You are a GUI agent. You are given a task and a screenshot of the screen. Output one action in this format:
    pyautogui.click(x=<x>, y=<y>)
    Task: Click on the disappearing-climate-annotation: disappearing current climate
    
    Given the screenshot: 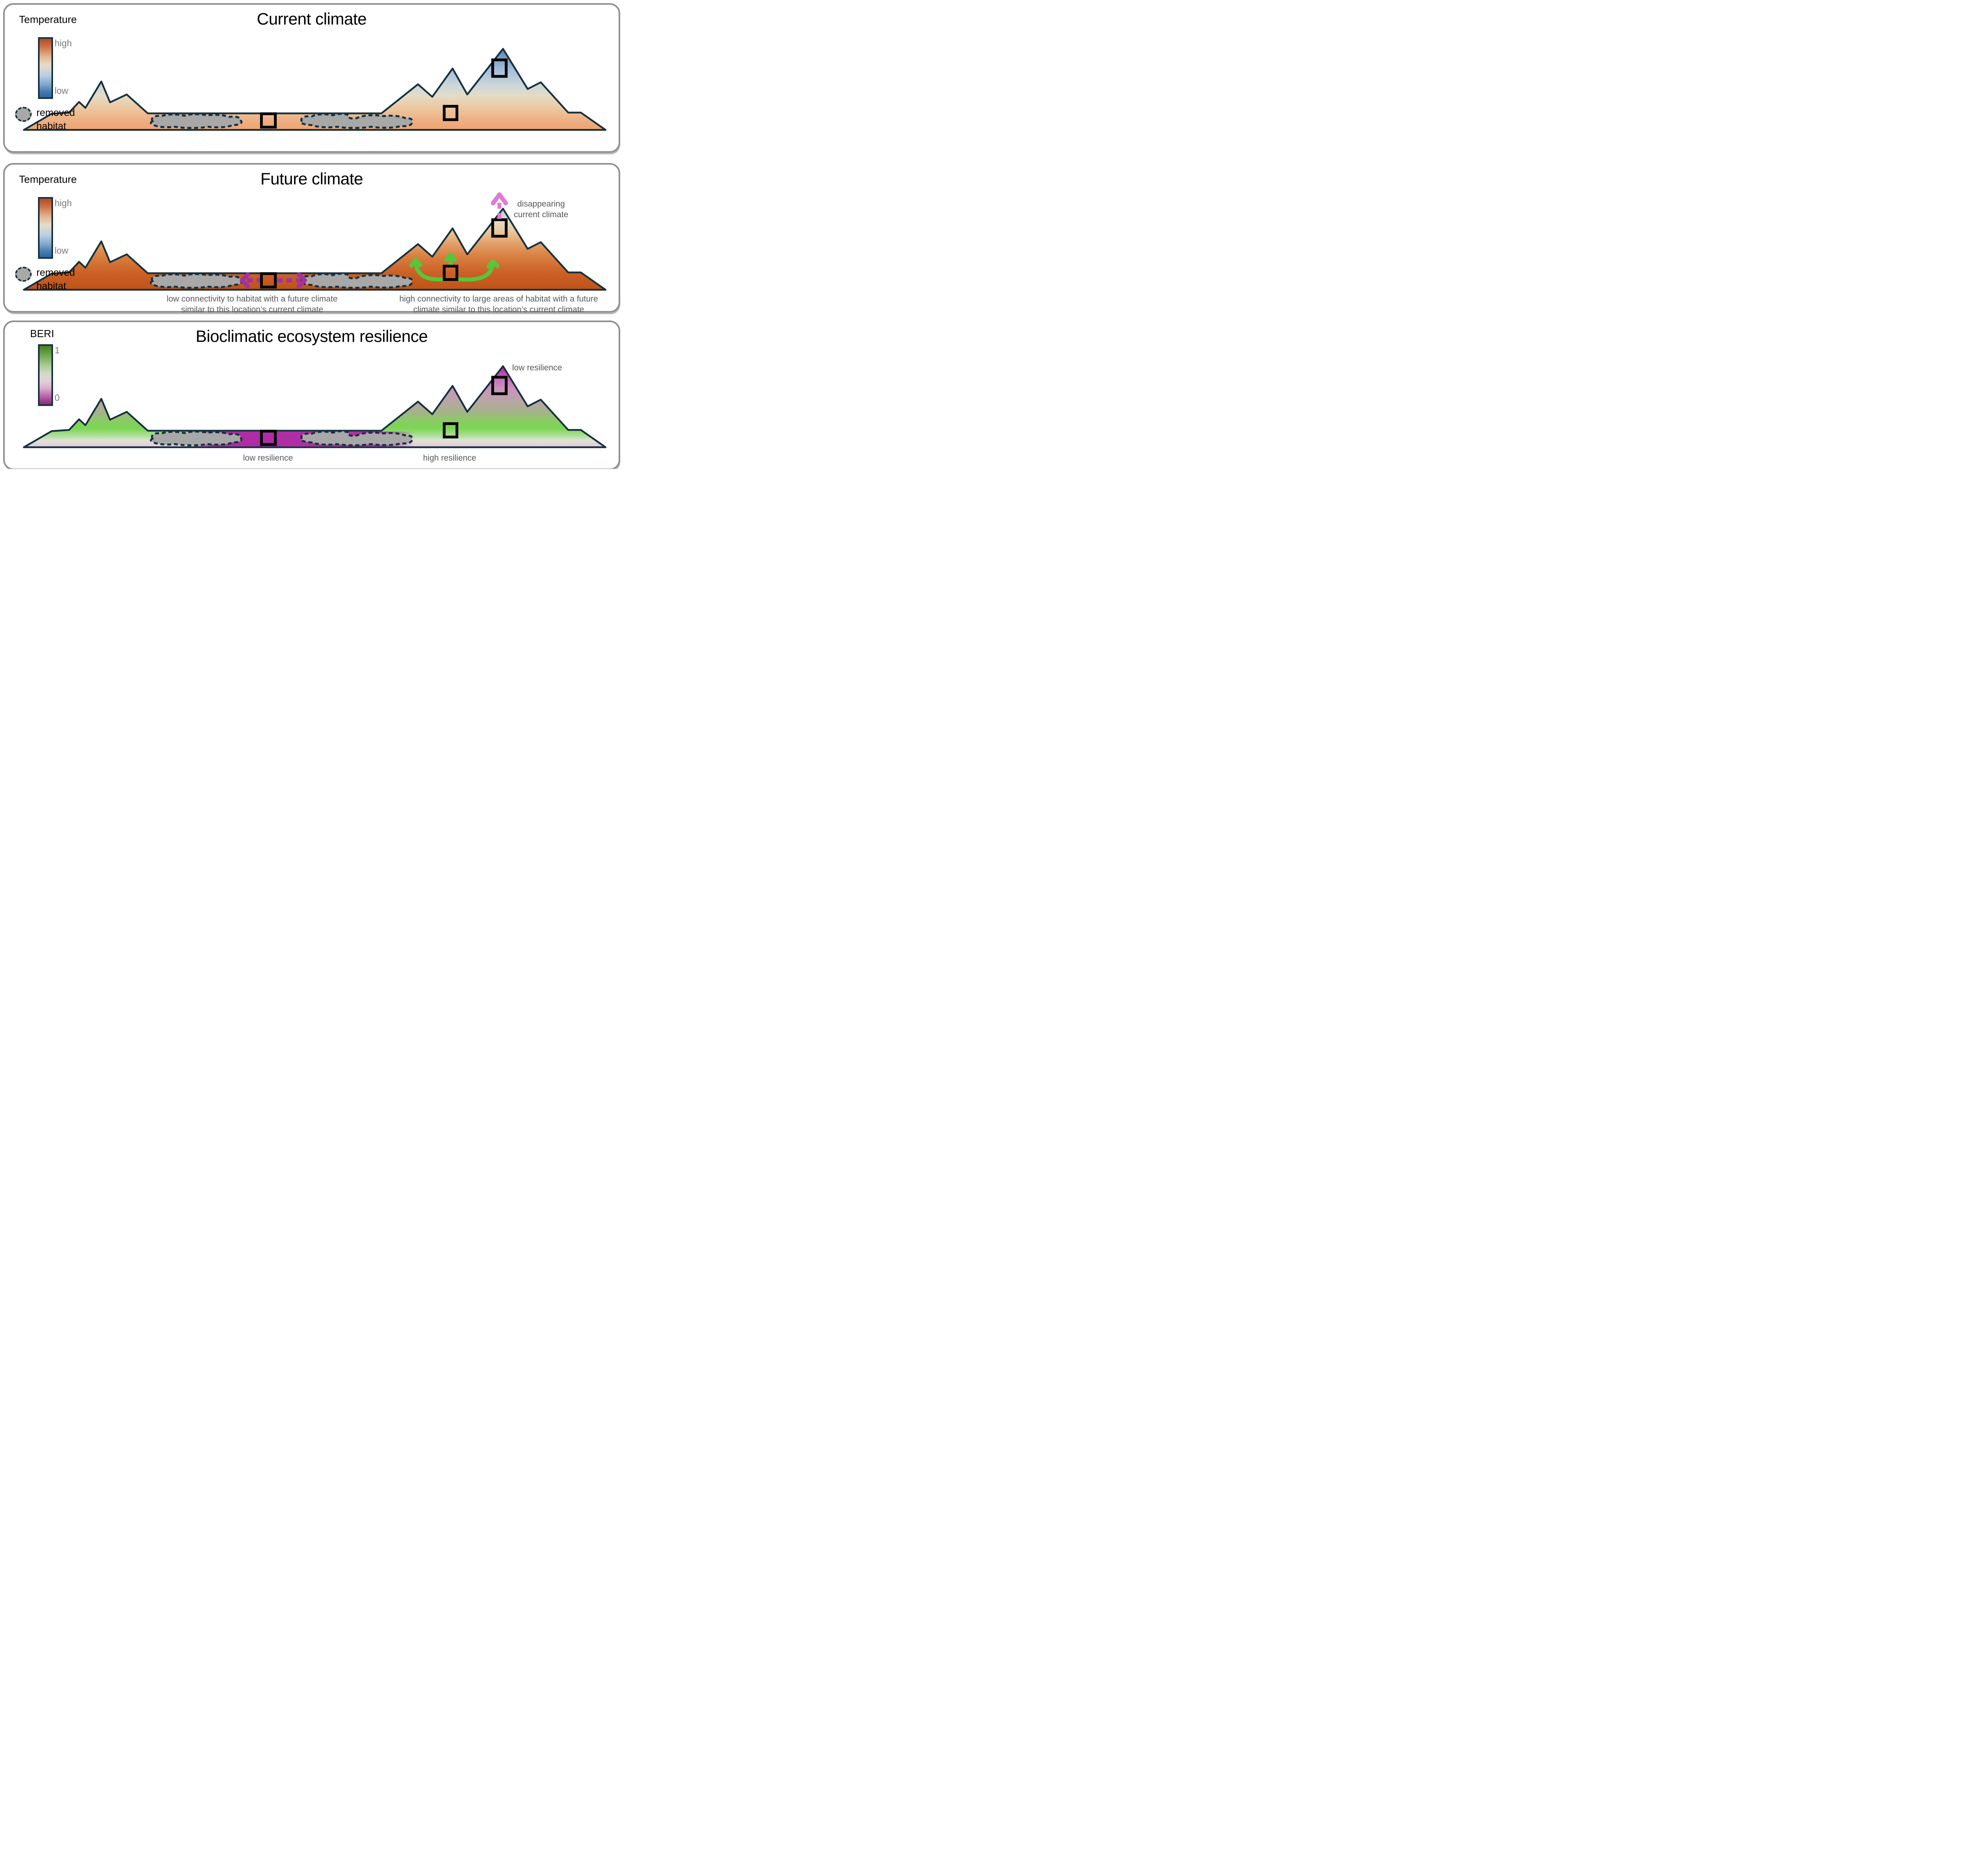 What is the action you would take?
    pyautogui.click(x=541, y=209)
    